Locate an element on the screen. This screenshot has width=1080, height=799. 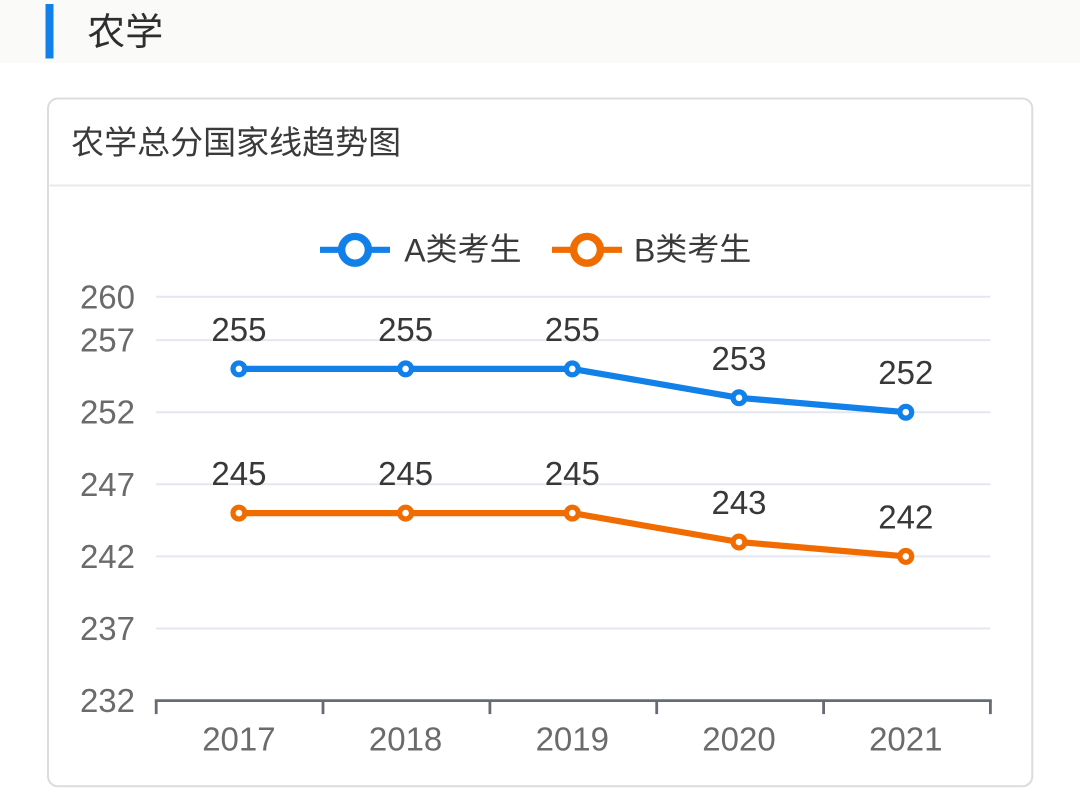
svg-text: 2019 is located at coordinates (572, 738).